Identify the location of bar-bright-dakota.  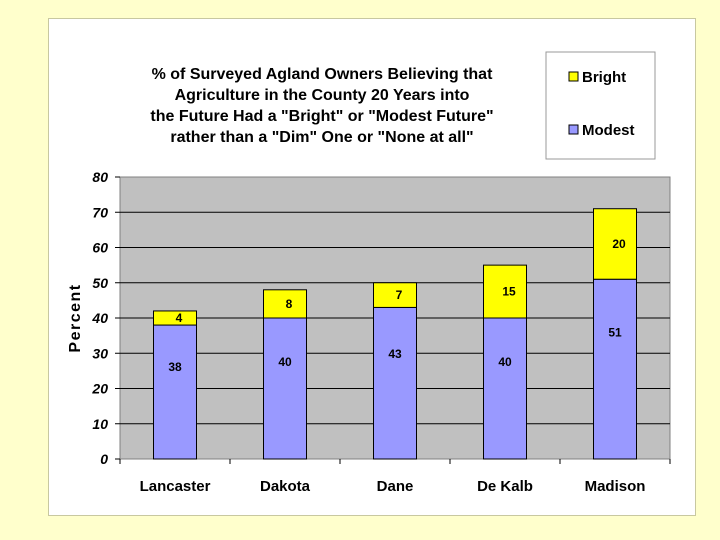
(285, 304).